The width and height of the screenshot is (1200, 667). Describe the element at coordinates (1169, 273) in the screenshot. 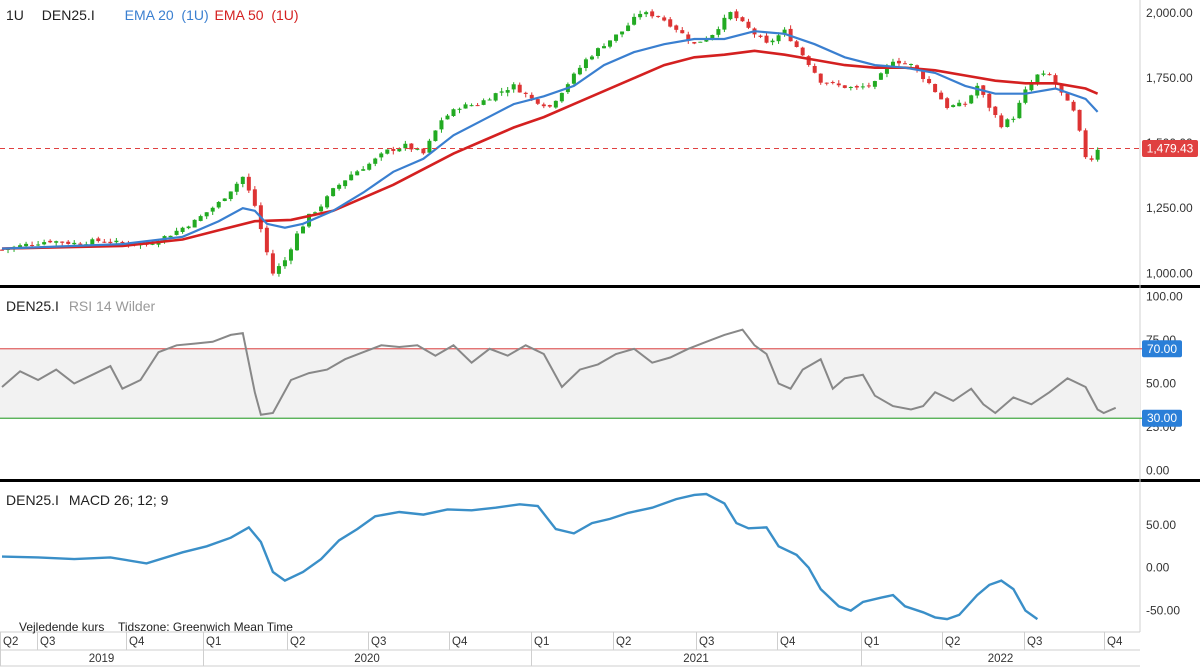

I see `y-tick-label: 1,000.00` at that location.